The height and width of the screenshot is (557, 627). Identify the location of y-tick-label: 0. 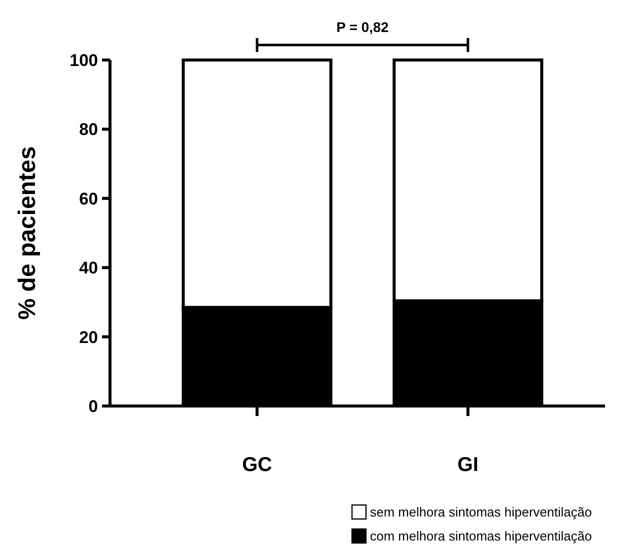
(93, 406).